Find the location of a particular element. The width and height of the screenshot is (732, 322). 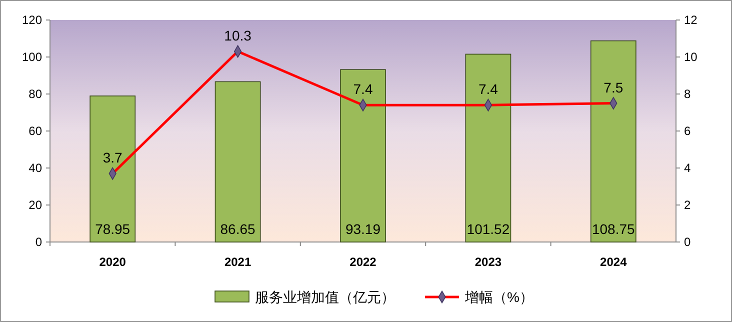

y2-tick-label: 12 is located at coordinates (691, 20).